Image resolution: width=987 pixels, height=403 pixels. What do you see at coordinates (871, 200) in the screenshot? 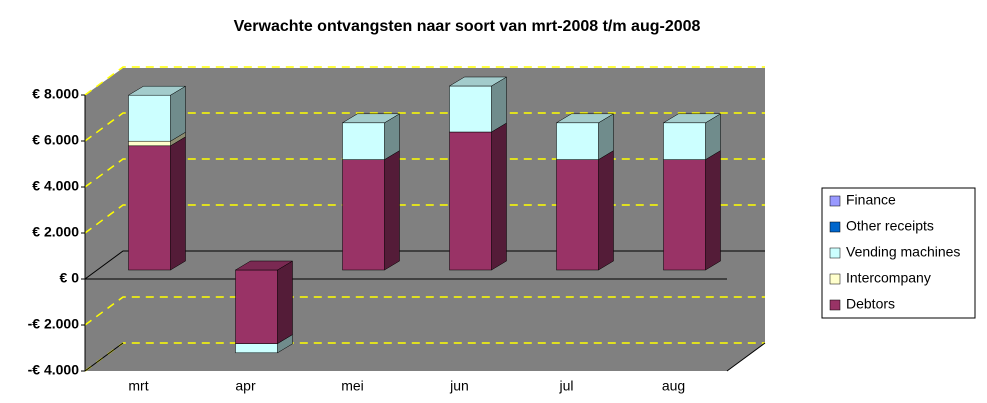
I see `legend-label: Finance` at bounding box center [871, 200].